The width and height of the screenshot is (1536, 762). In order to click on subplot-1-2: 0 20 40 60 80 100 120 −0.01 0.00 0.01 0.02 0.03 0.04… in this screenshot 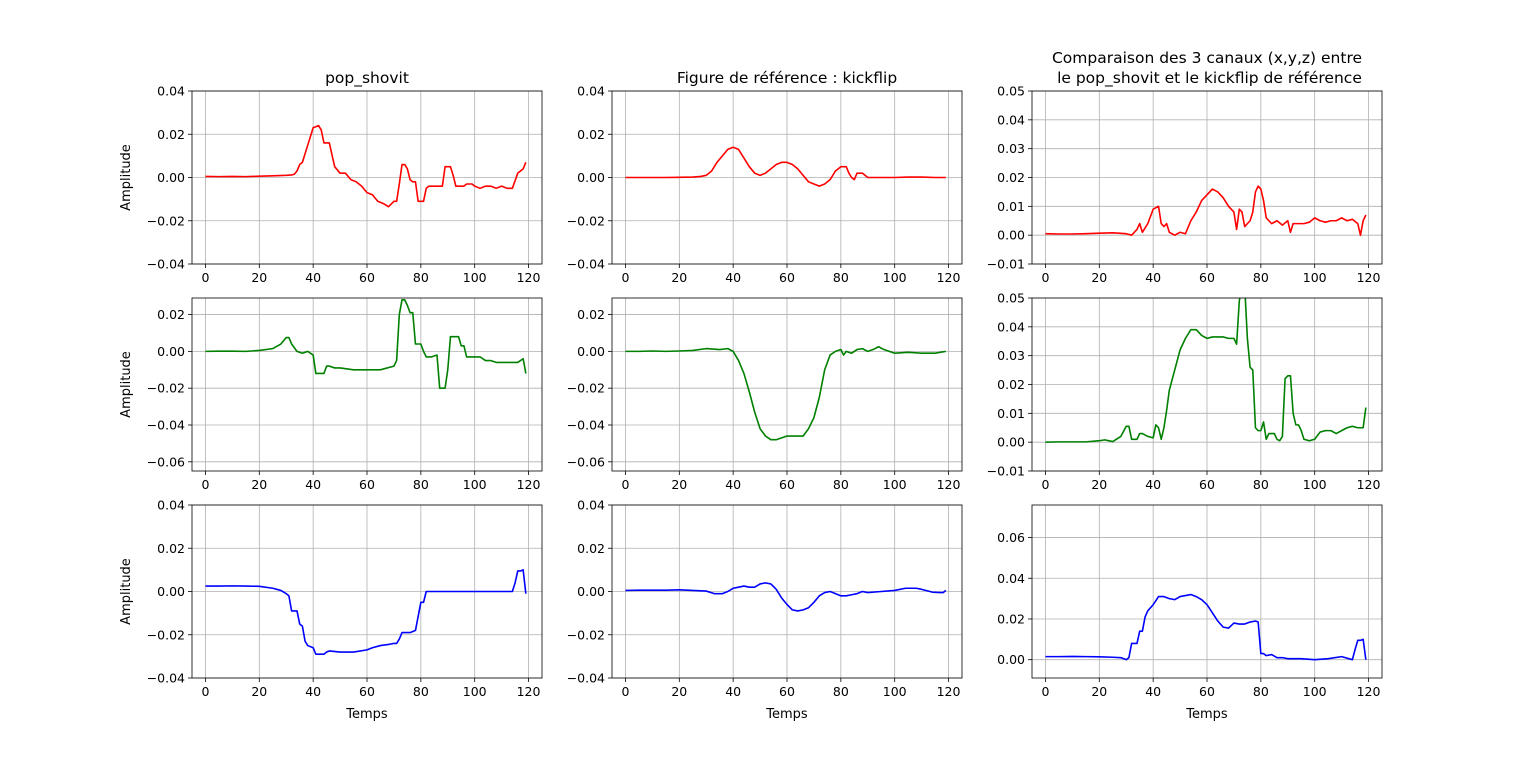, I will do `click(1185, 391)`.